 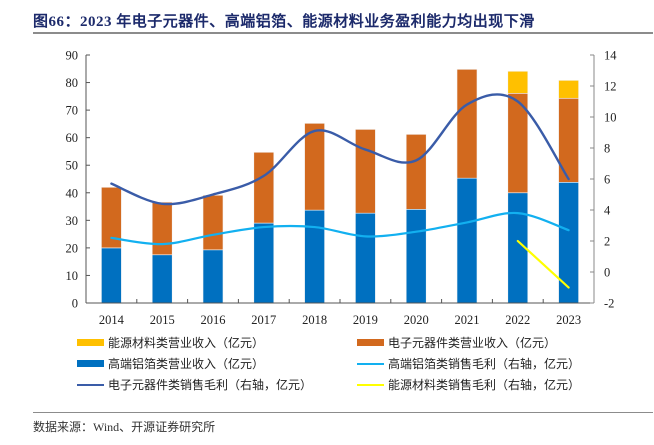 I want to click on bar-segment-2015-s0, so click(x=162, y=279).